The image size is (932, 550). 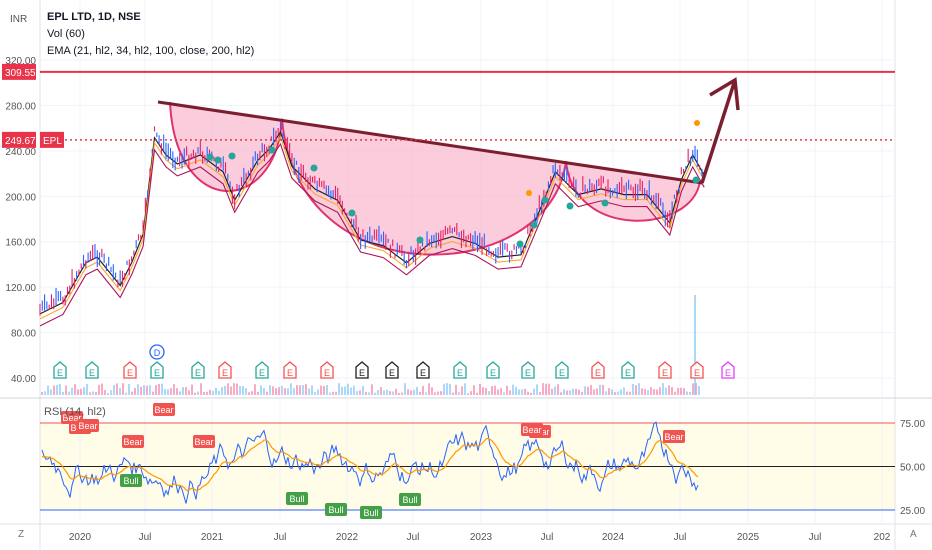 I want to click on rsi-tick-label: 75.00, so click(x=912, y=424).